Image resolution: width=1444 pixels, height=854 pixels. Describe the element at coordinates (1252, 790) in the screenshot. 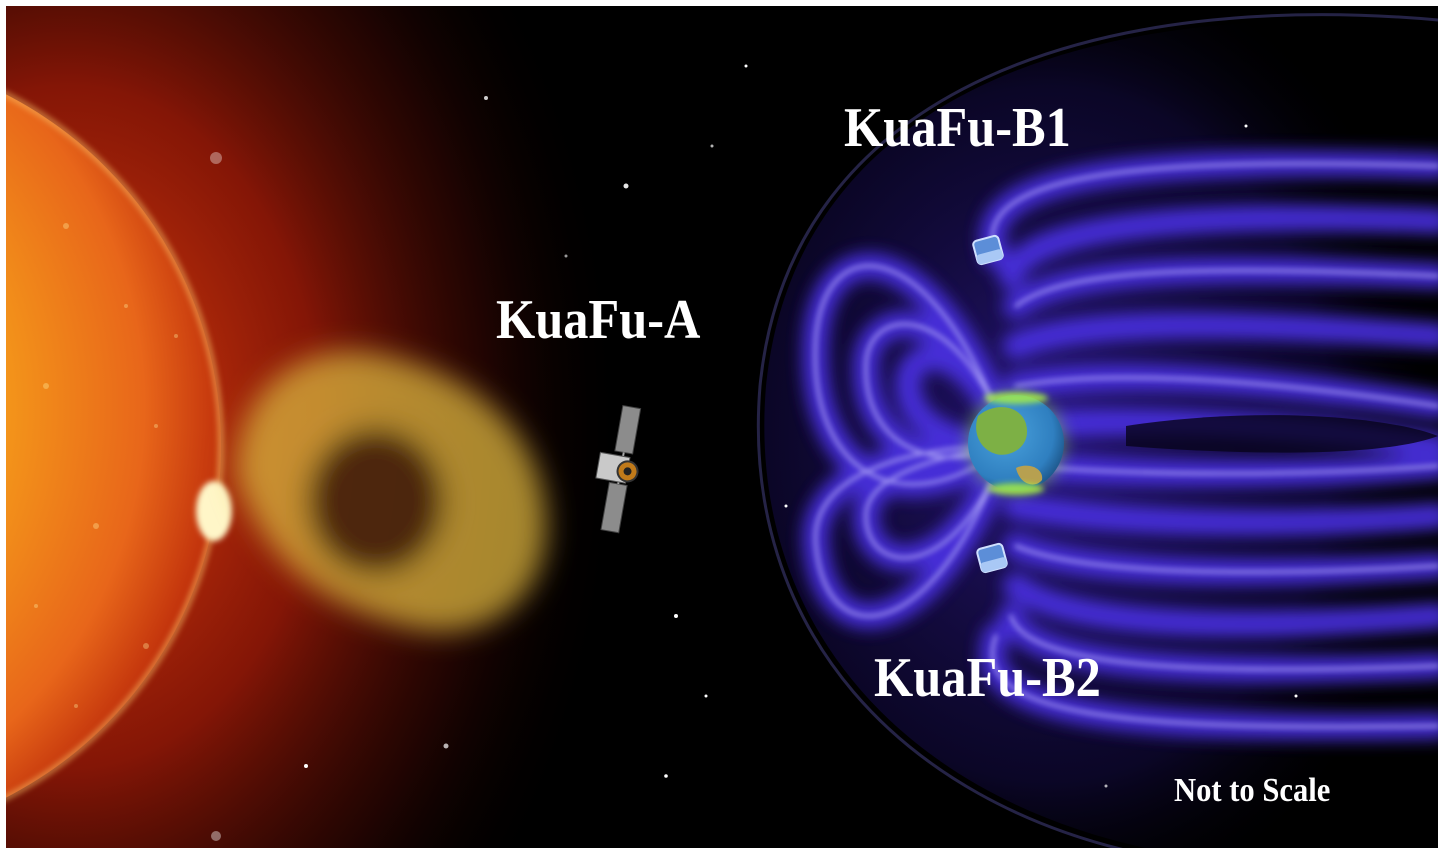

I see `not-to-scale-note: Not to Scale` at that location.